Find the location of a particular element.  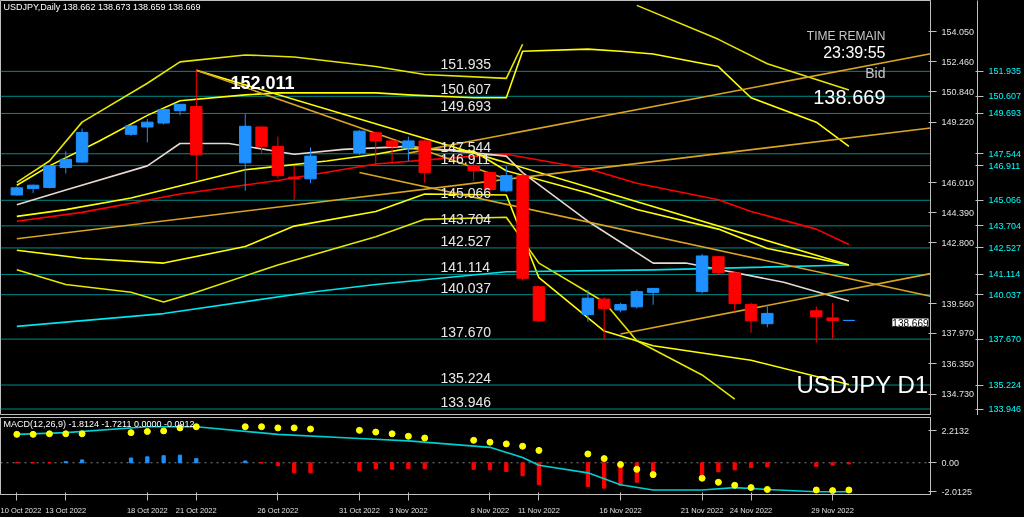

annotation: 152.011 is located at coordinates (262, 82).